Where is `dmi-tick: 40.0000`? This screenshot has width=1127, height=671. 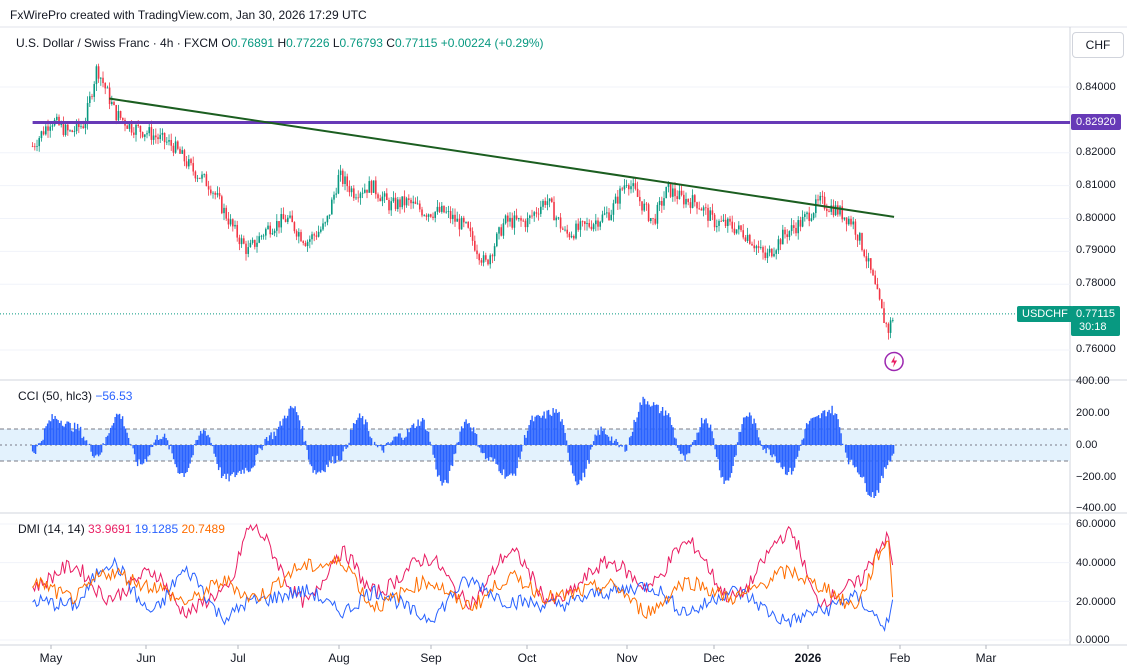 dmi-tick: 40.0000 is located at coordinates (1096, 563).